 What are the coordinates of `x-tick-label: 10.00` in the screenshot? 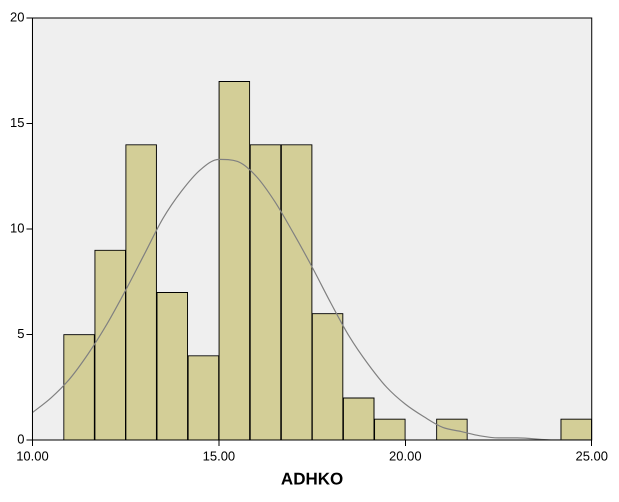 It's located at (32, 456).